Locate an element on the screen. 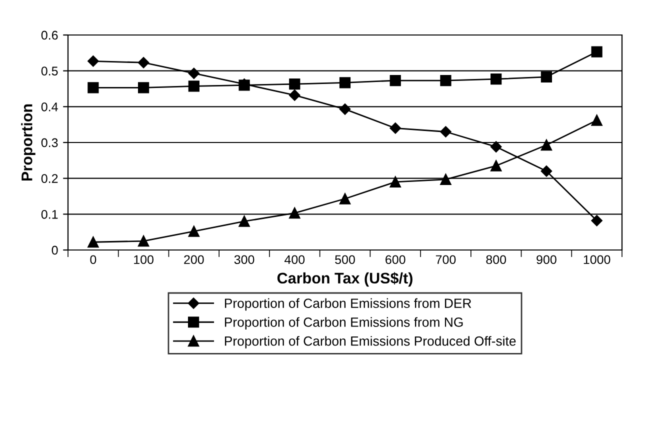 This screenshot has height=423, width=661. x-tick-label: 500 is located at coordinates (345, 259).